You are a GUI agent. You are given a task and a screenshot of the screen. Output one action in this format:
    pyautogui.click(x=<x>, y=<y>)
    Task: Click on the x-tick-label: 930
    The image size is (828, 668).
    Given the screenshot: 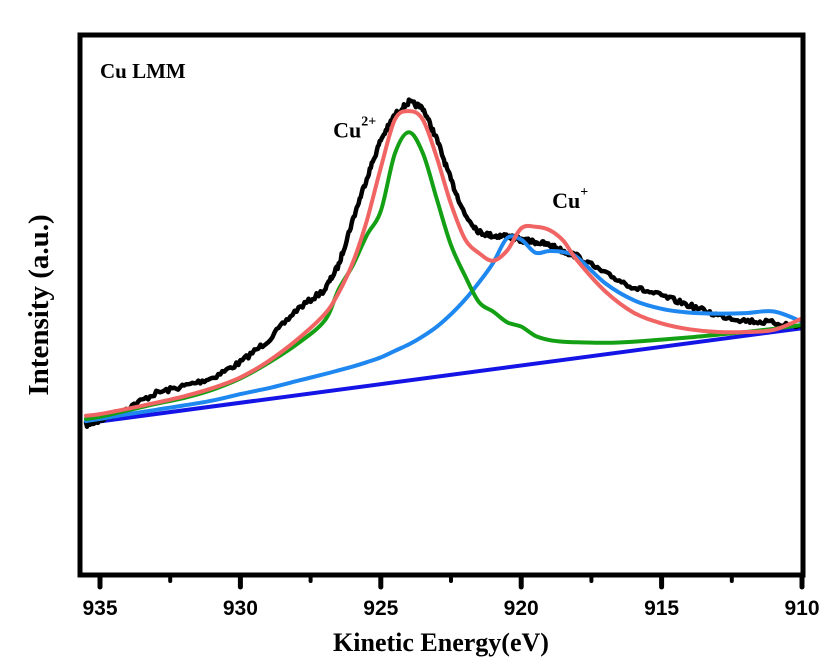 What is the action you would take?
    pyautogui.click(x=240, y=608)
    